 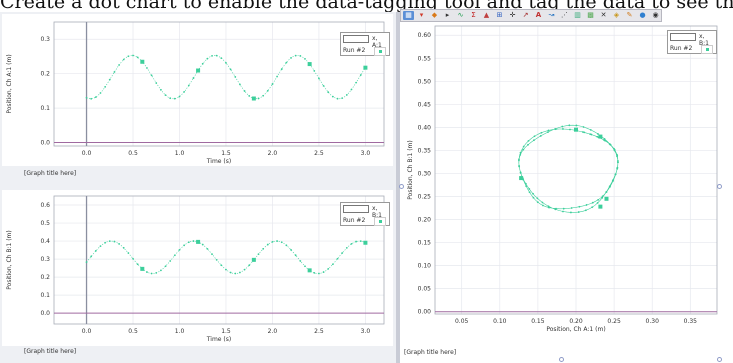 What do you see at coordinates (525, 15) in the screenshot?
I see `tangent-icon: ↗` at bounding box center [525, 15].